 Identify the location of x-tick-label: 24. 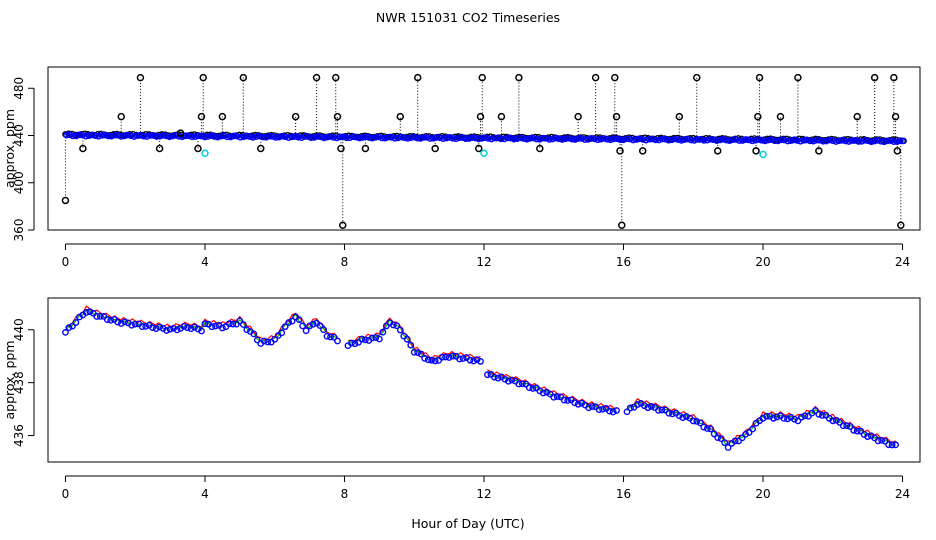
(902, 262).